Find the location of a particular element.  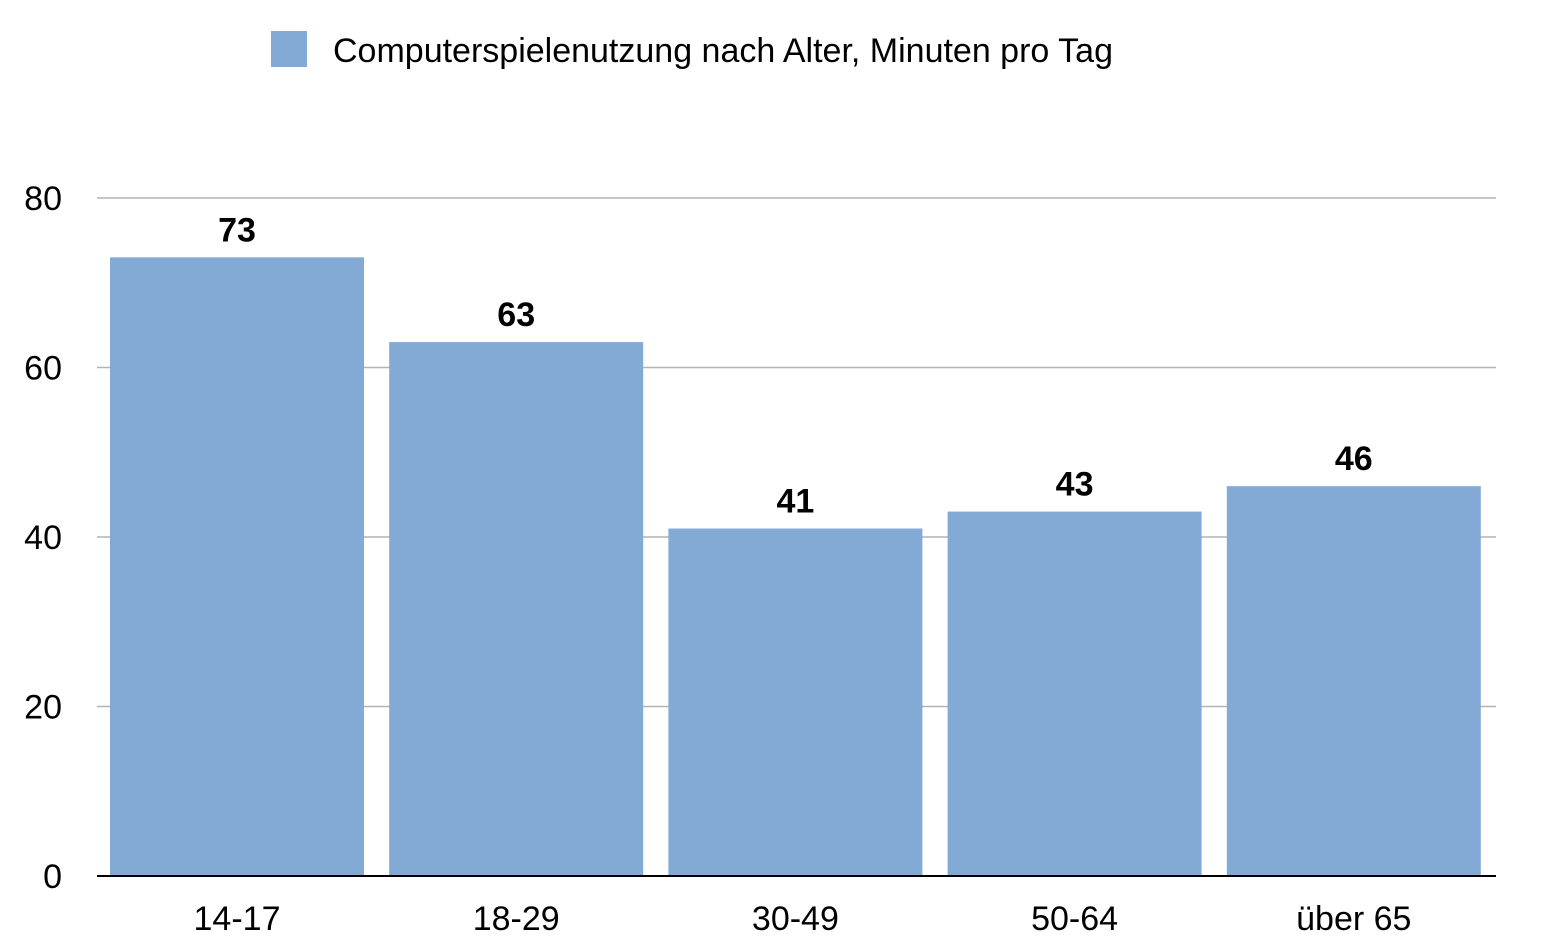

y-tick-label: 20 is located at coordinates (43, 708).